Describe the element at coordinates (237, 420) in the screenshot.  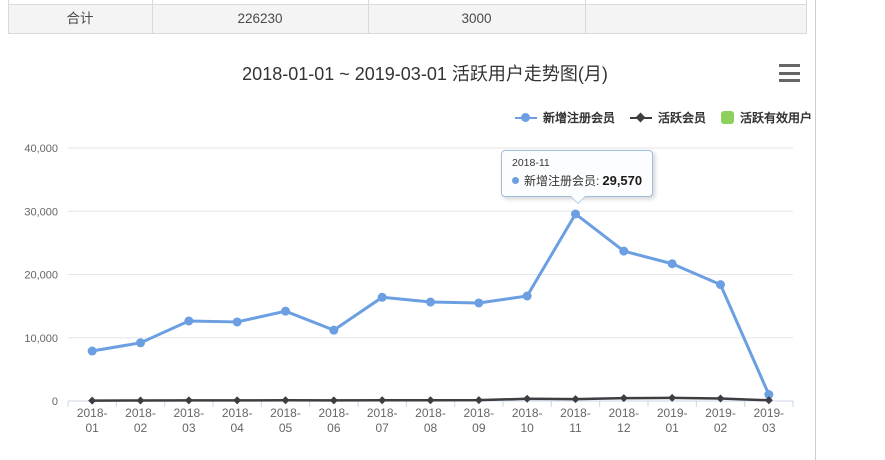
I see `x-axis-label: 2018-04` at that location.